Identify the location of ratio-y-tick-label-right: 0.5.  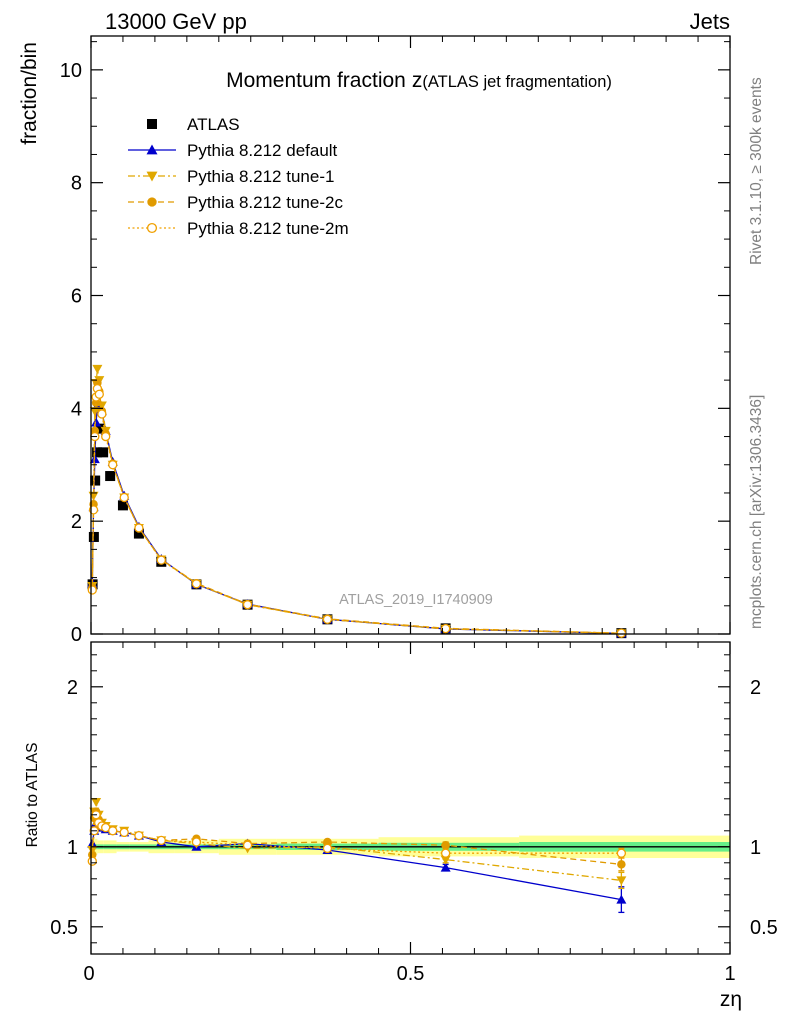
(764, 928).